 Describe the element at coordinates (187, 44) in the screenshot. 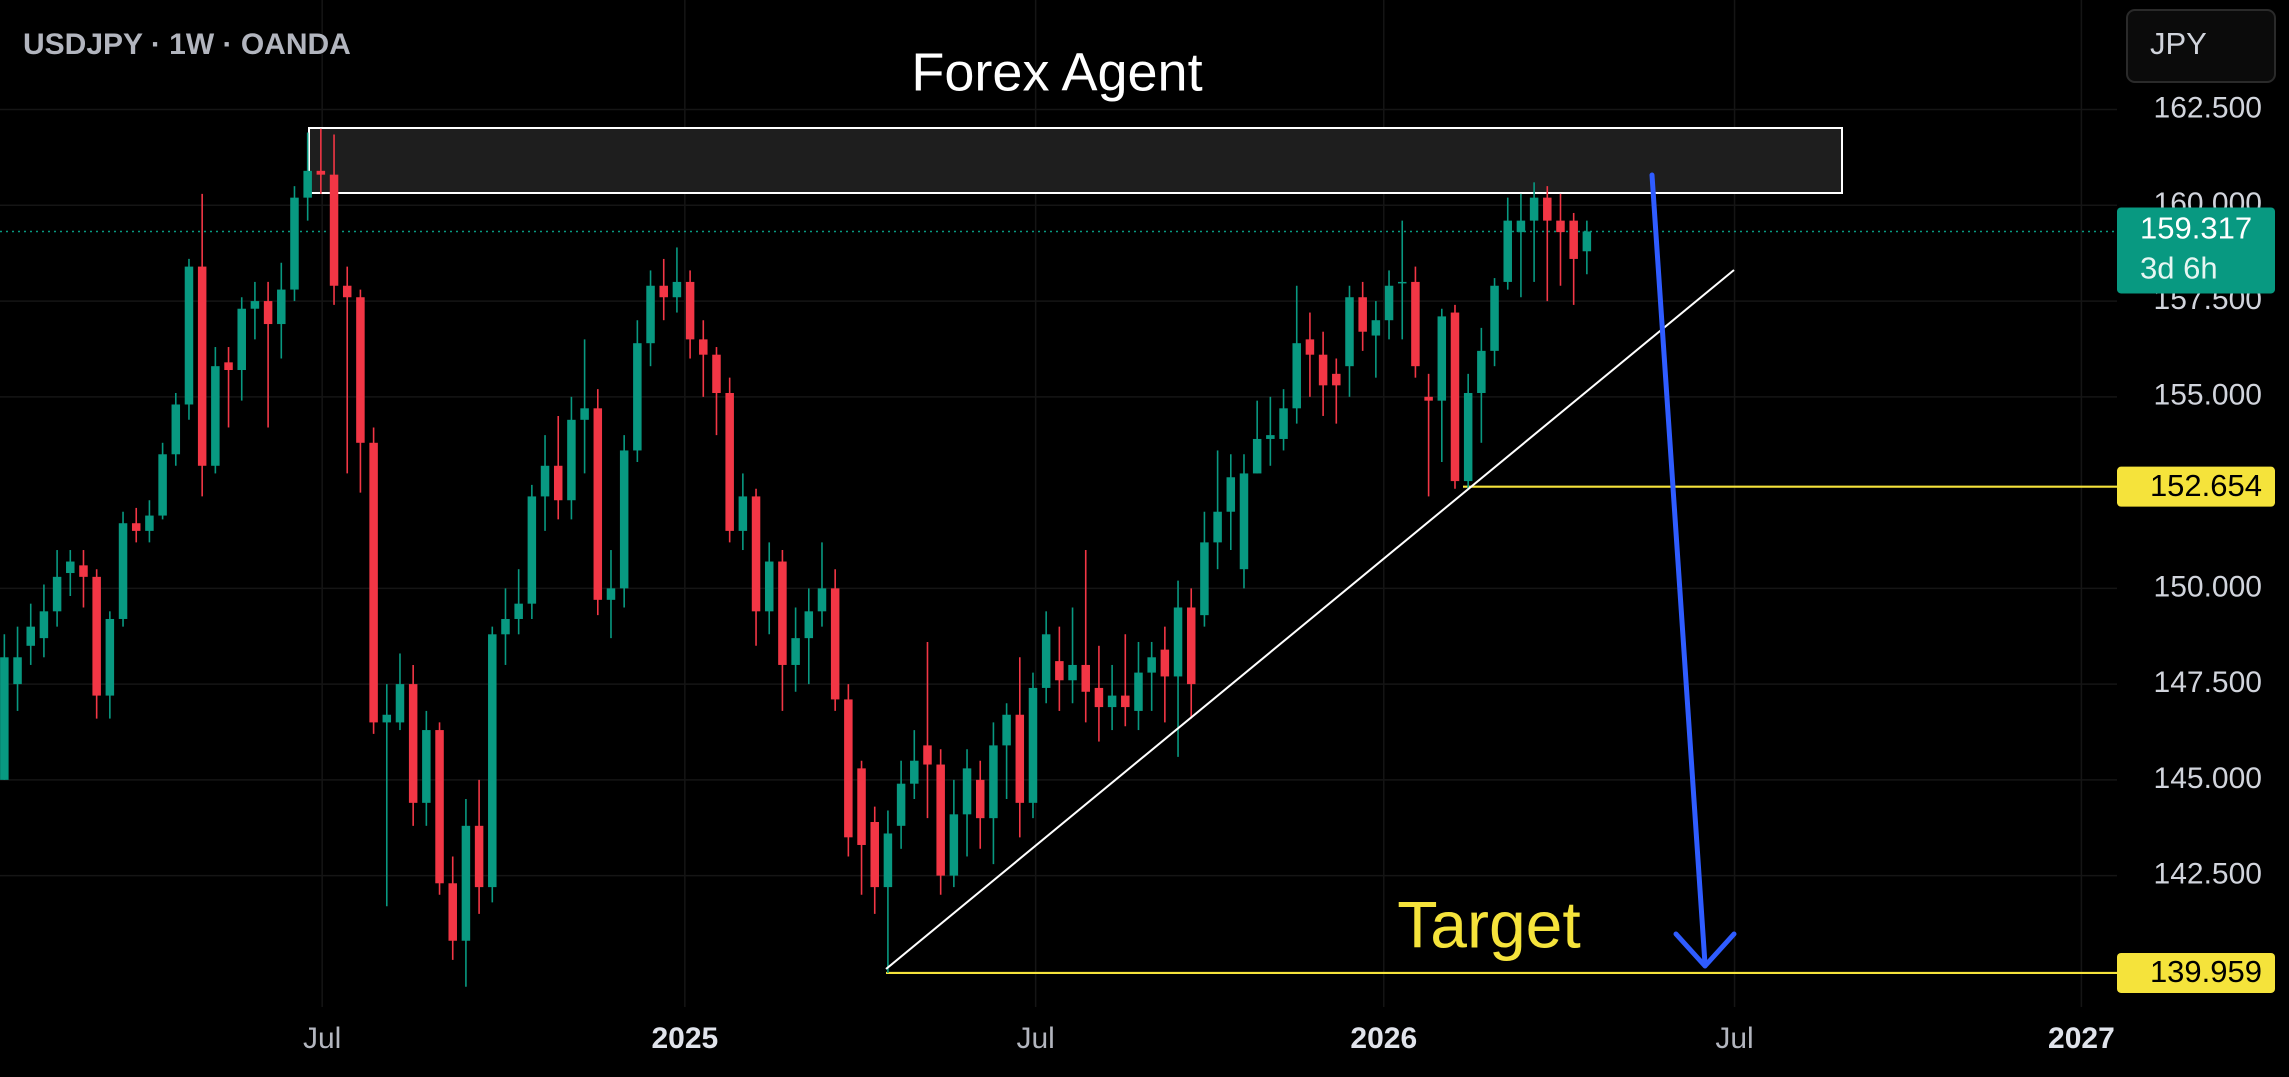

I see `symbol-title: USDJPY · 1W · OANDA` at that location.